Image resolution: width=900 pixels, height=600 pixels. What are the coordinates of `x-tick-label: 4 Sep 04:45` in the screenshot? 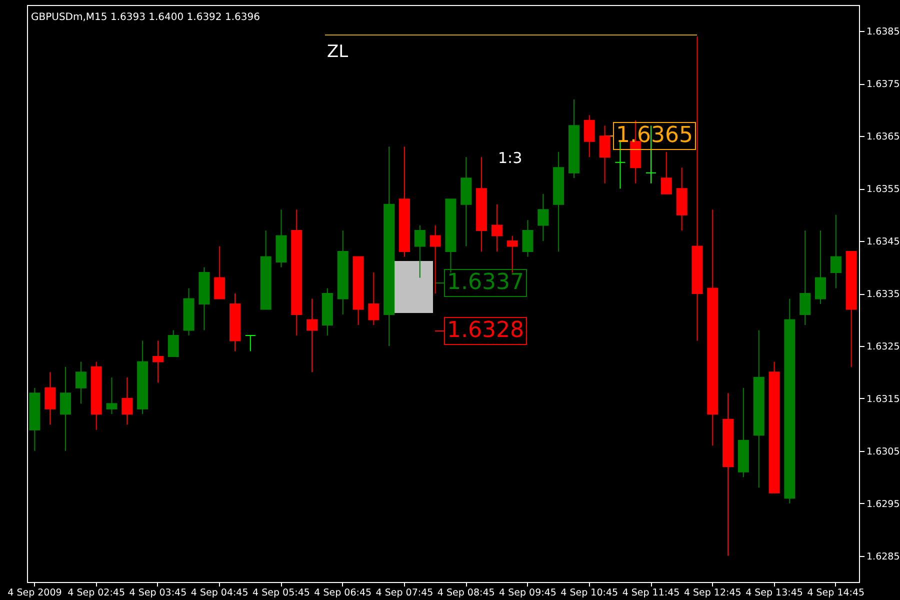 It's located at (219, 593).